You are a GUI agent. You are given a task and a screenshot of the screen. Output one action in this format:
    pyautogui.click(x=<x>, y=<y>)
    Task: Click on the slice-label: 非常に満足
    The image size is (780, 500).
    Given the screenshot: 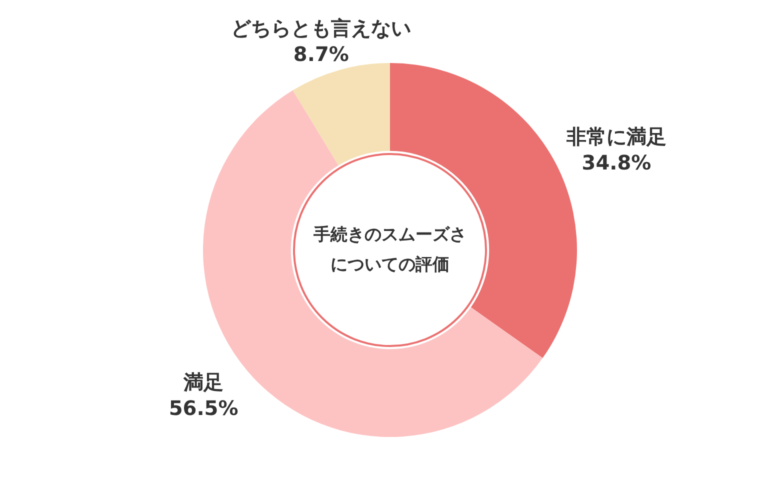 What is the action you would take?
    pyautogui.click(x=615, y=136)
    